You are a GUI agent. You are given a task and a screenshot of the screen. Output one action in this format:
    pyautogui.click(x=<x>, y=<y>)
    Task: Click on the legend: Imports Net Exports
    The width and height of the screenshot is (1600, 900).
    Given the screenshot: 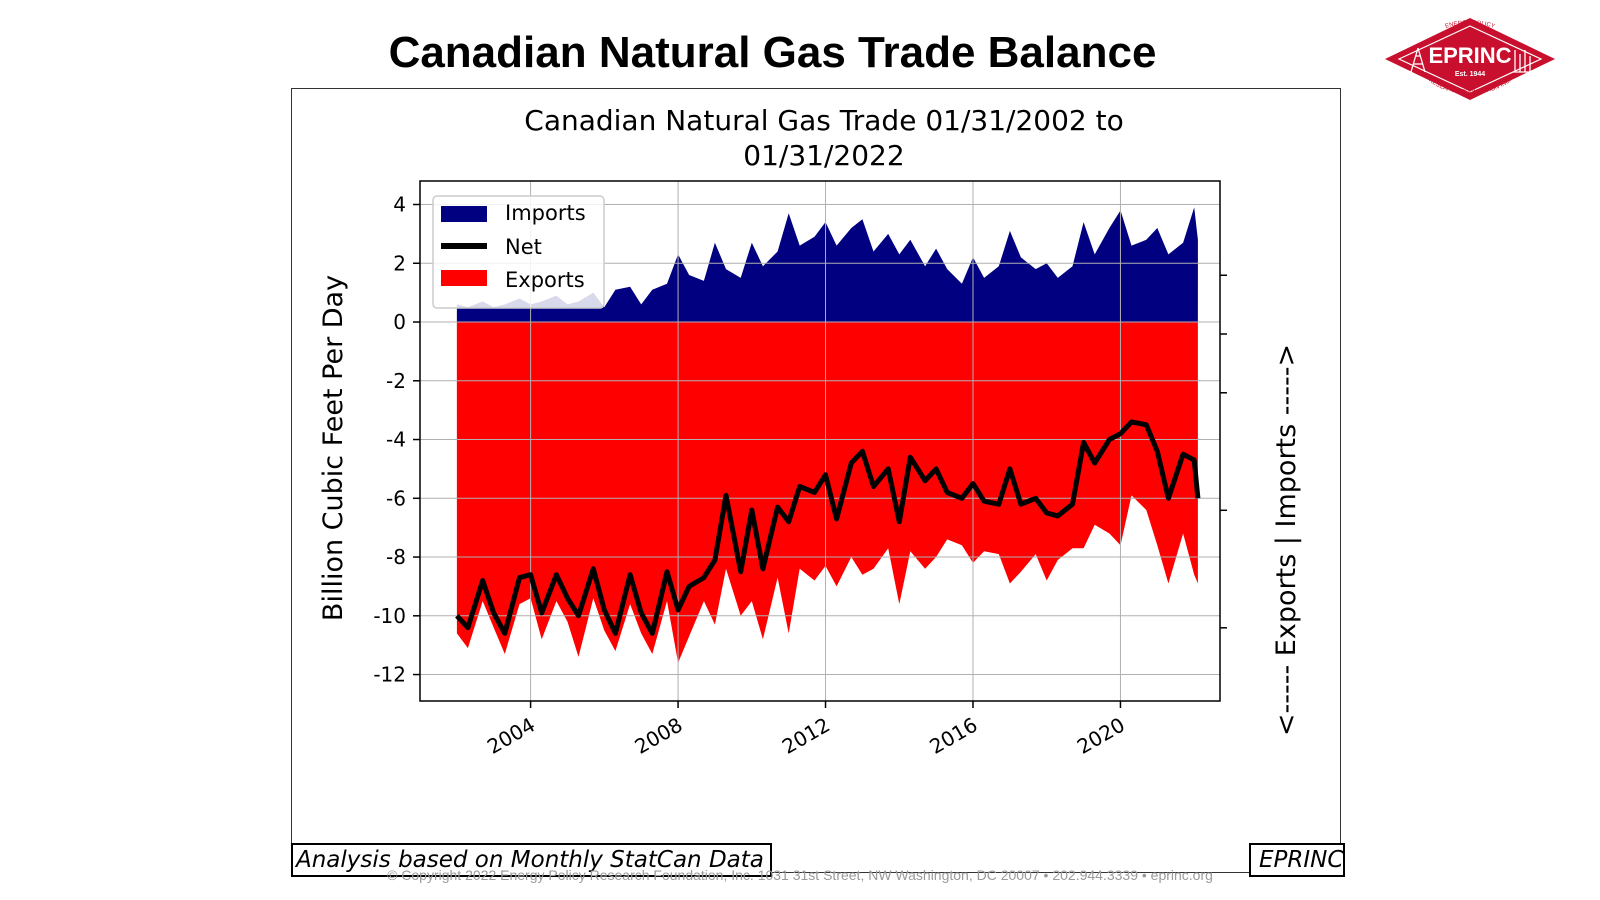 What is the action you would take?
    pyautogui.click(x=518, y=252)
    